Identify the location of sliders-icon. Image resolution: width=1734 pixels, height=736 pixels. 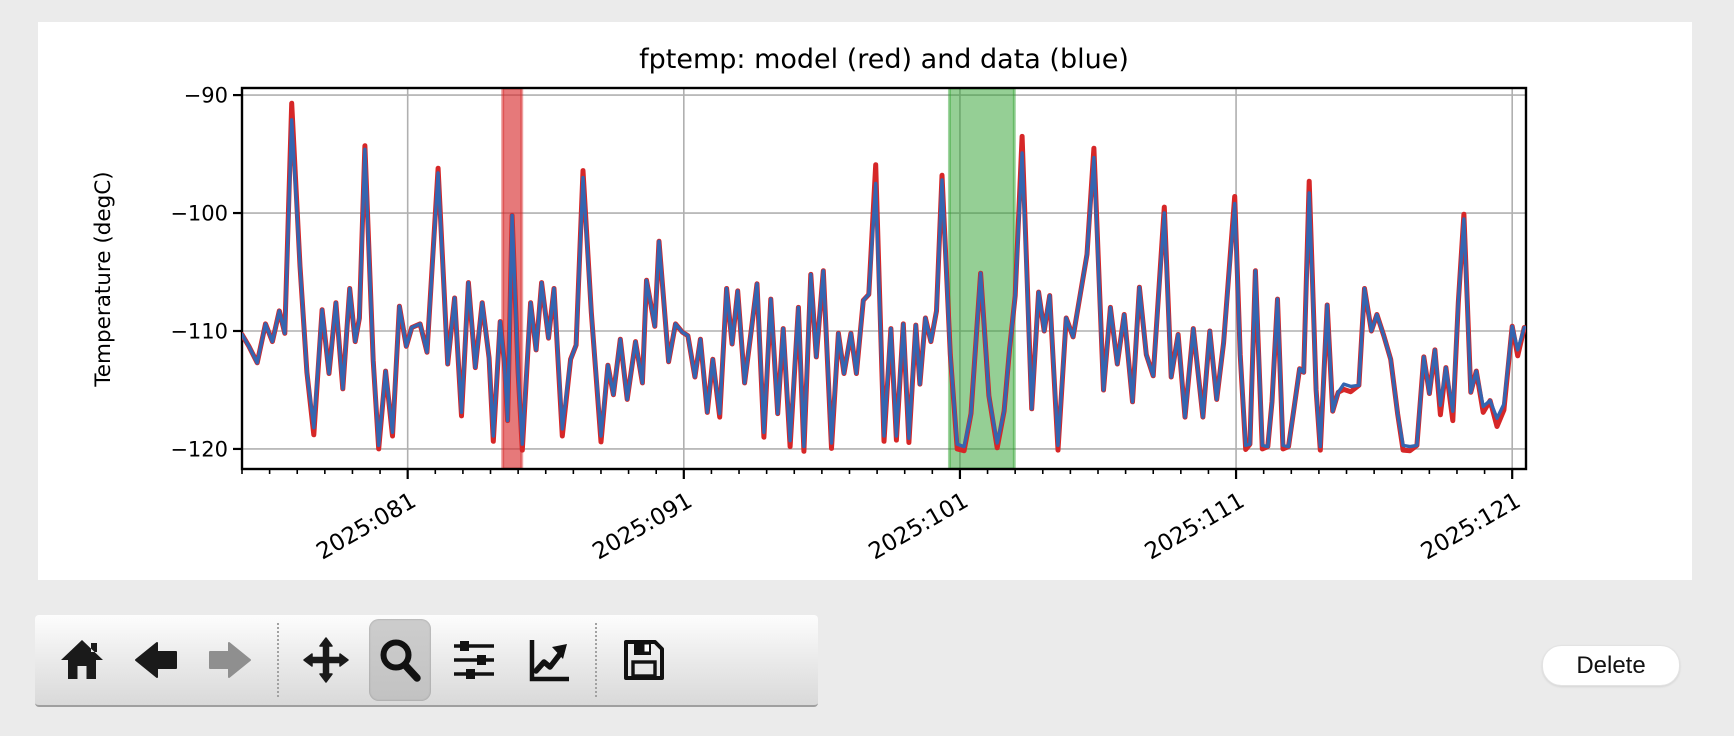
(474, 660).